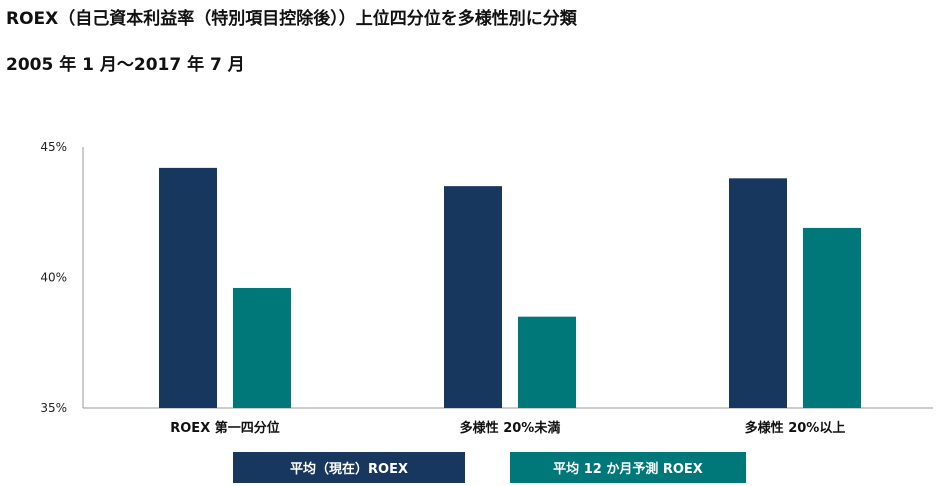 The image size is (938, 486). I want to click on y-tick-label: 40%, so click(53, 278).